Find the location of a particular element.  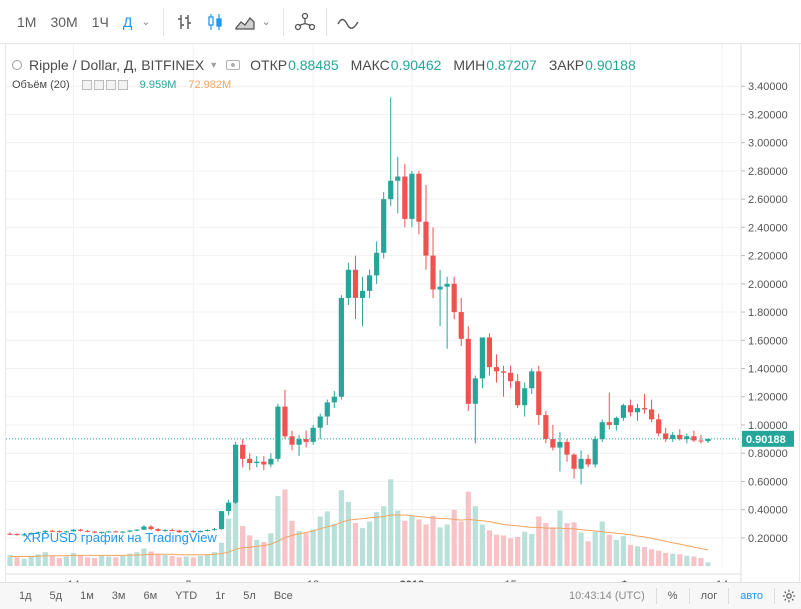

chart-toolbar: 1М 30М 1Ч Д ⌄ ⌄ is located at coordinates (400, 22).